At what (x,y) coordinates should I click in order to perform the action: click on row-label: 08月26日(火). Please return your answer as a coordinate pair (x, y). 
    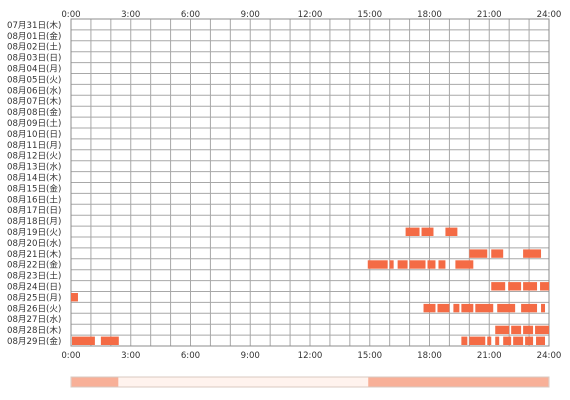
    Looking at the image, I should click on (34, 308).